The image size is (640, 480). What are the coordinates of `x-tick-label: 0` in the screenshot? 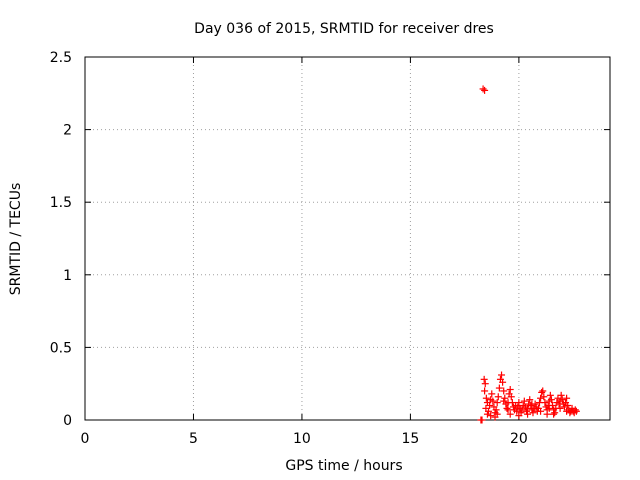 It's located at (85, 439).